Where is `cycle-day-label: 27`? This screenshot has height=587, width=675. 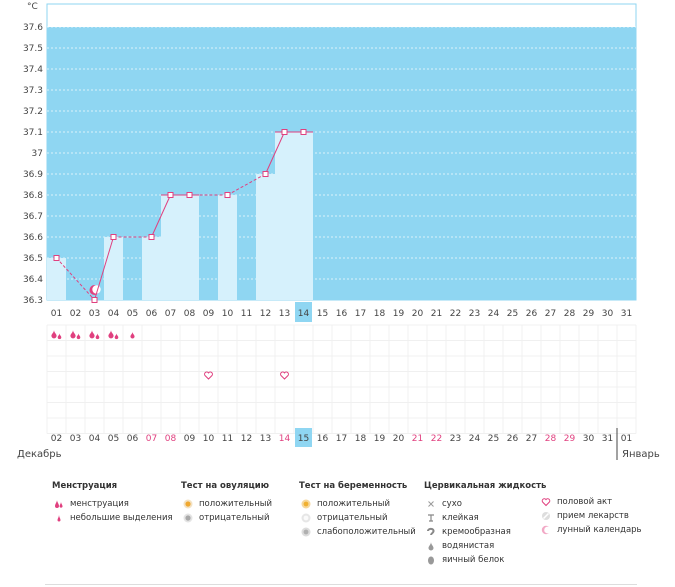 cycle-day-label: 27 is located at coordinates (550, 314).